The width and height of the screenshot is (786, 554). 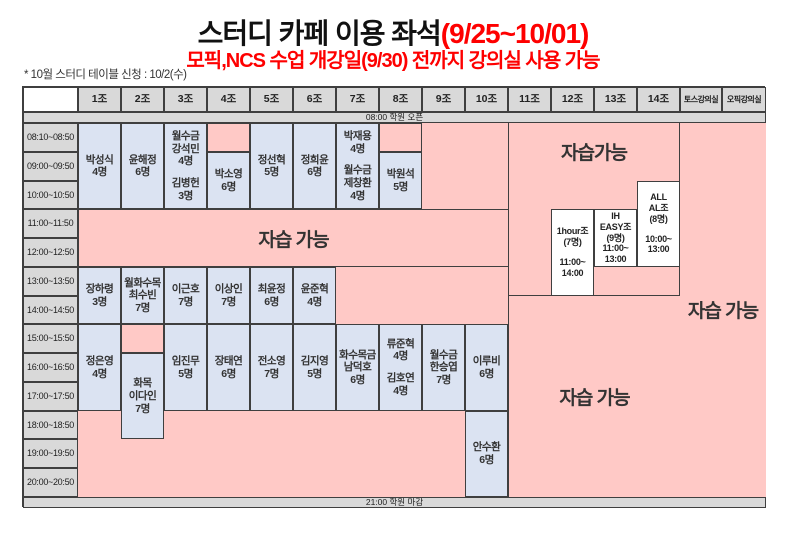 What do you see at coordinates (357, 182) in the screenshot?
I see `cell-line: 제창환` at bounding box center [357, 182].